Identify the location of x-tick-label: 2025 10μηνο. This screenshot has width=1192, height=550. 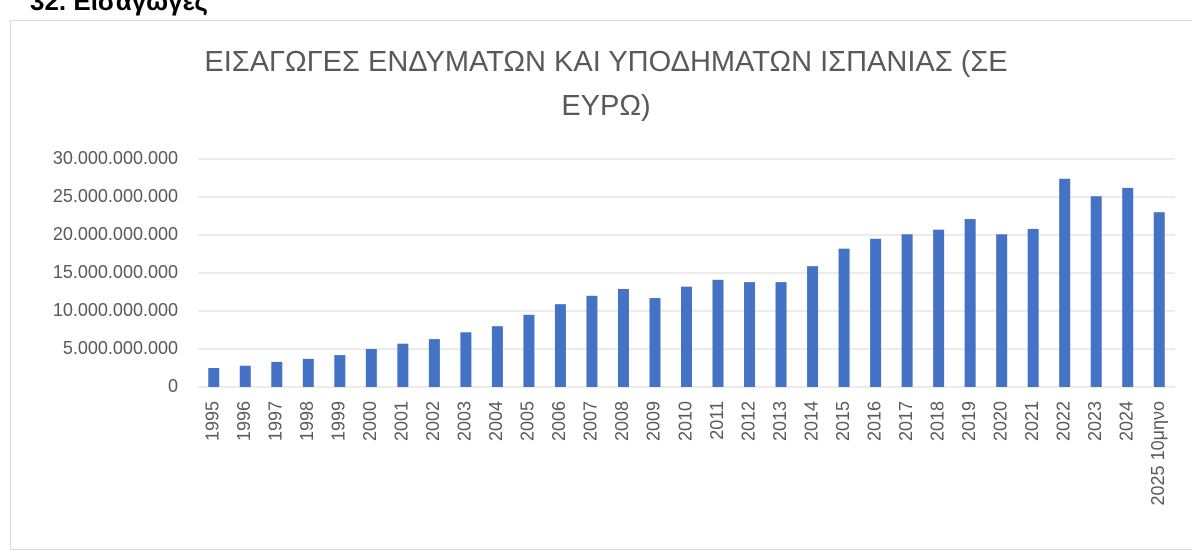
(1158, 453).